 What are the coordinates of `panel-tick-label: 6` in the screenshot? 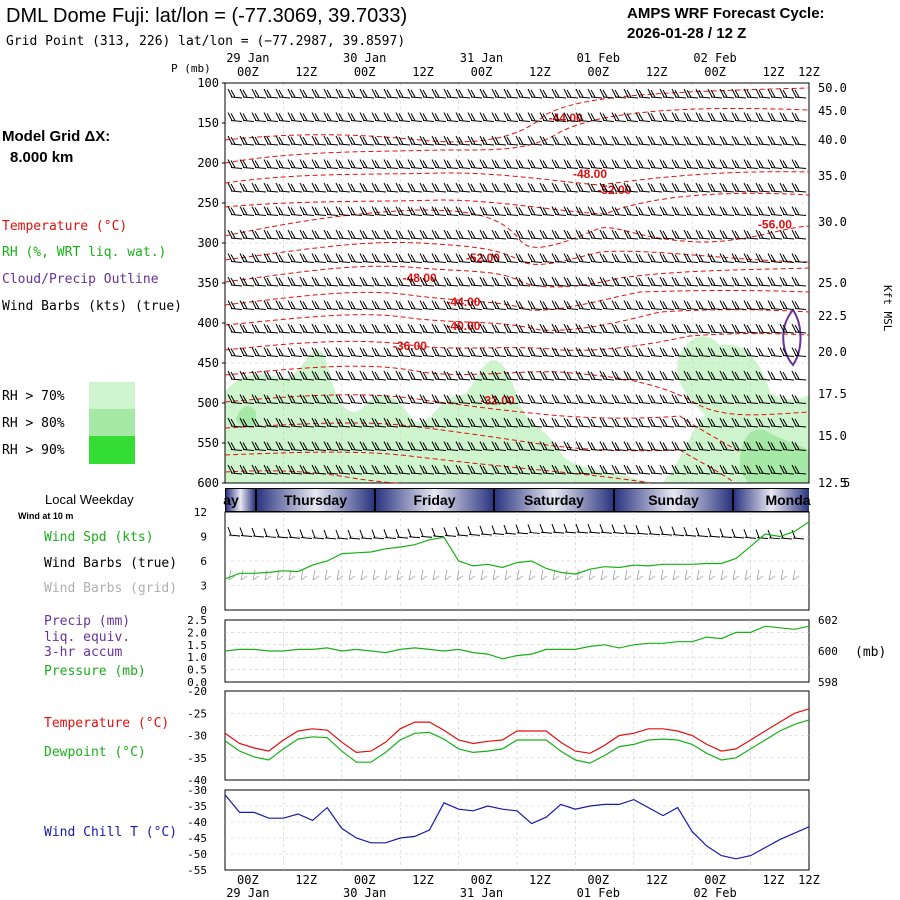 It's located at (203, 561).